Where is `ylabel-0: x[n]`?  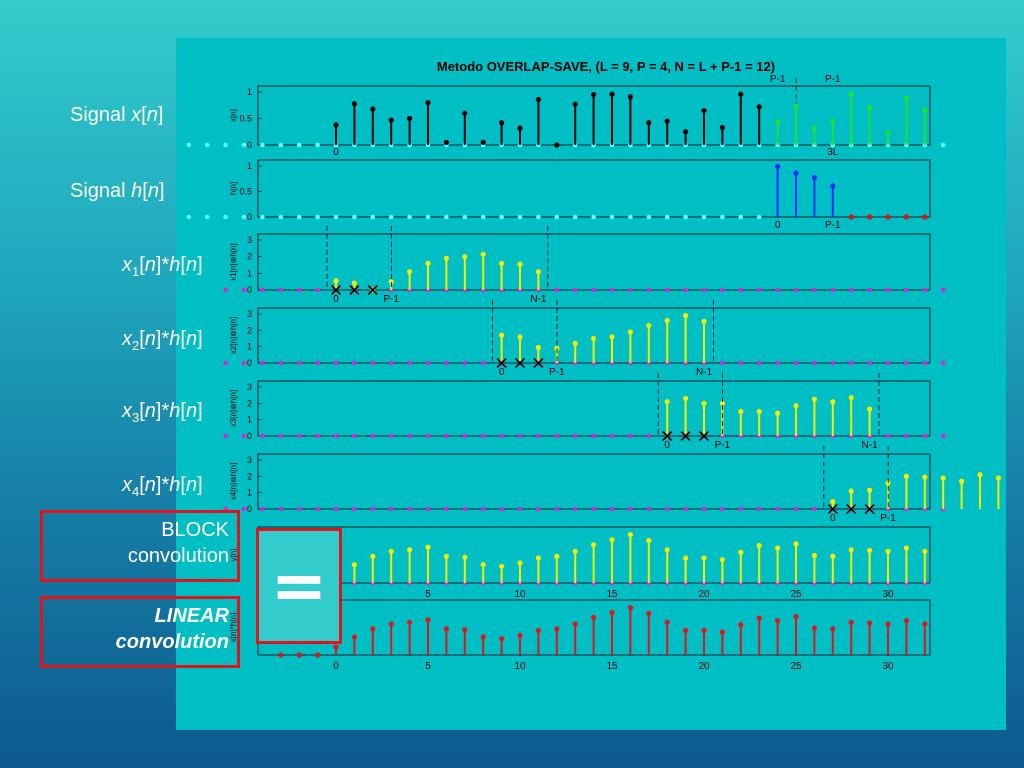
ylabel-0: x[n] is located at coordinates (233, 115).